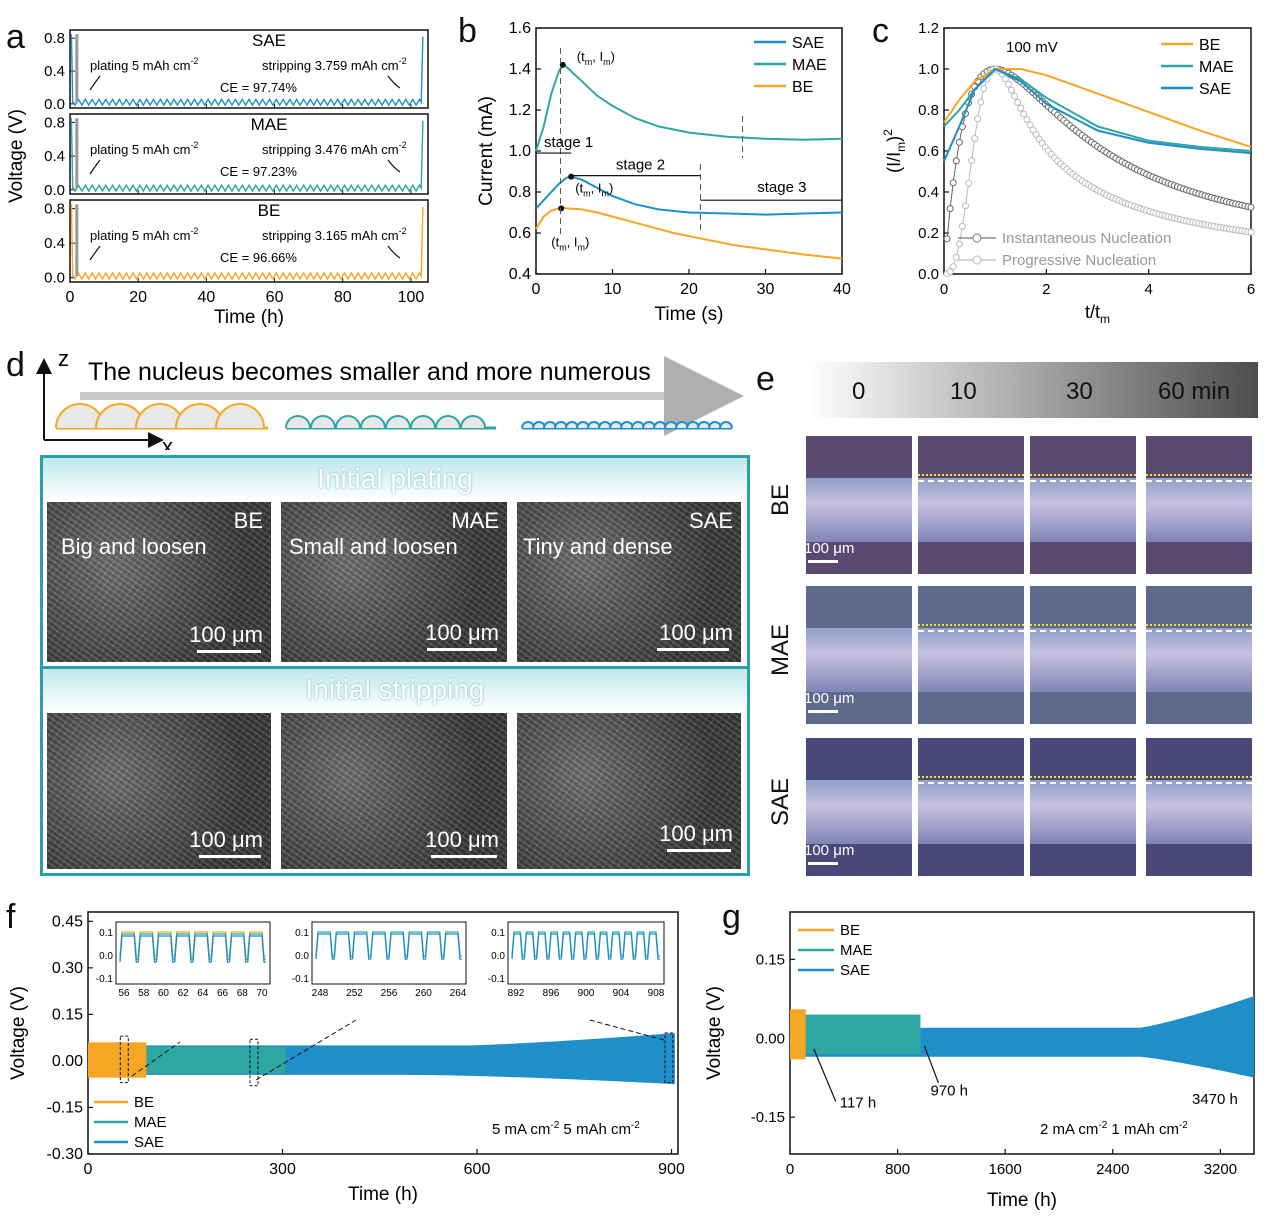 The width and height of the screenshot is (1269, 1217). Describe the element at coordinates (54, 278) in the screenshot. I see `y-tick-label: 0.0` at that location.